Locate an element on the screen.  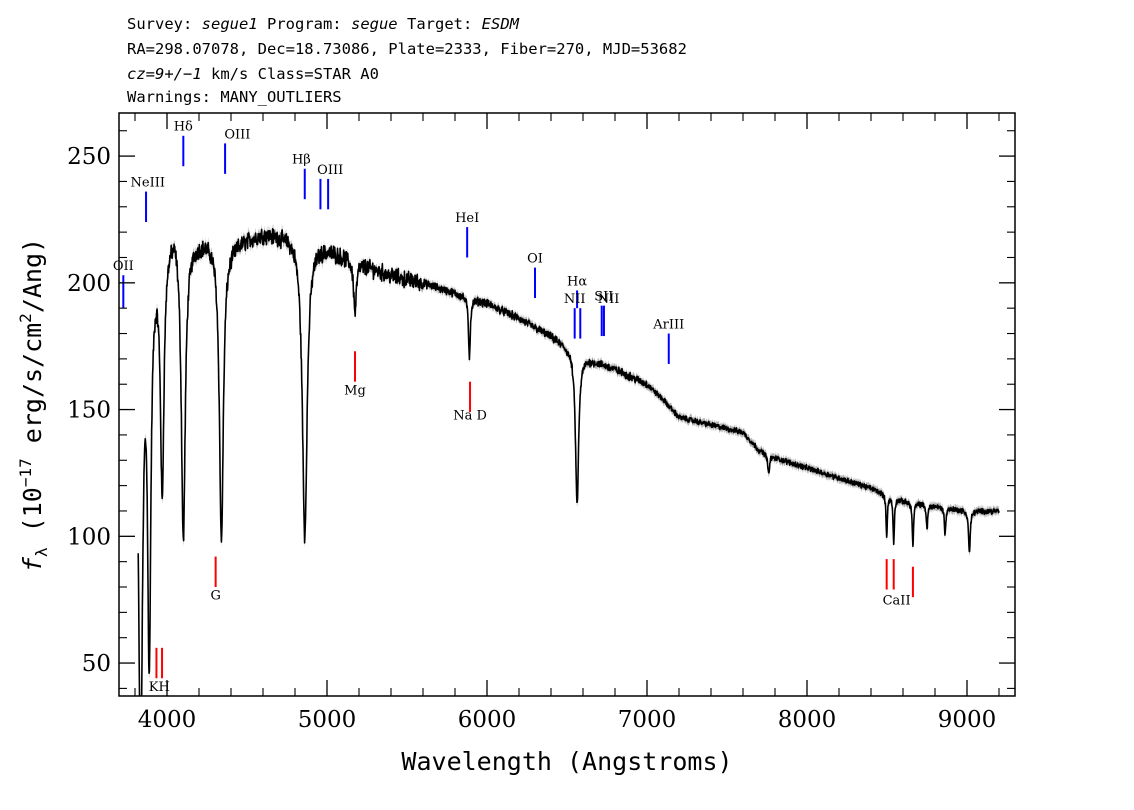
y-tick-label: 100 is located at coordinates (89, 537).